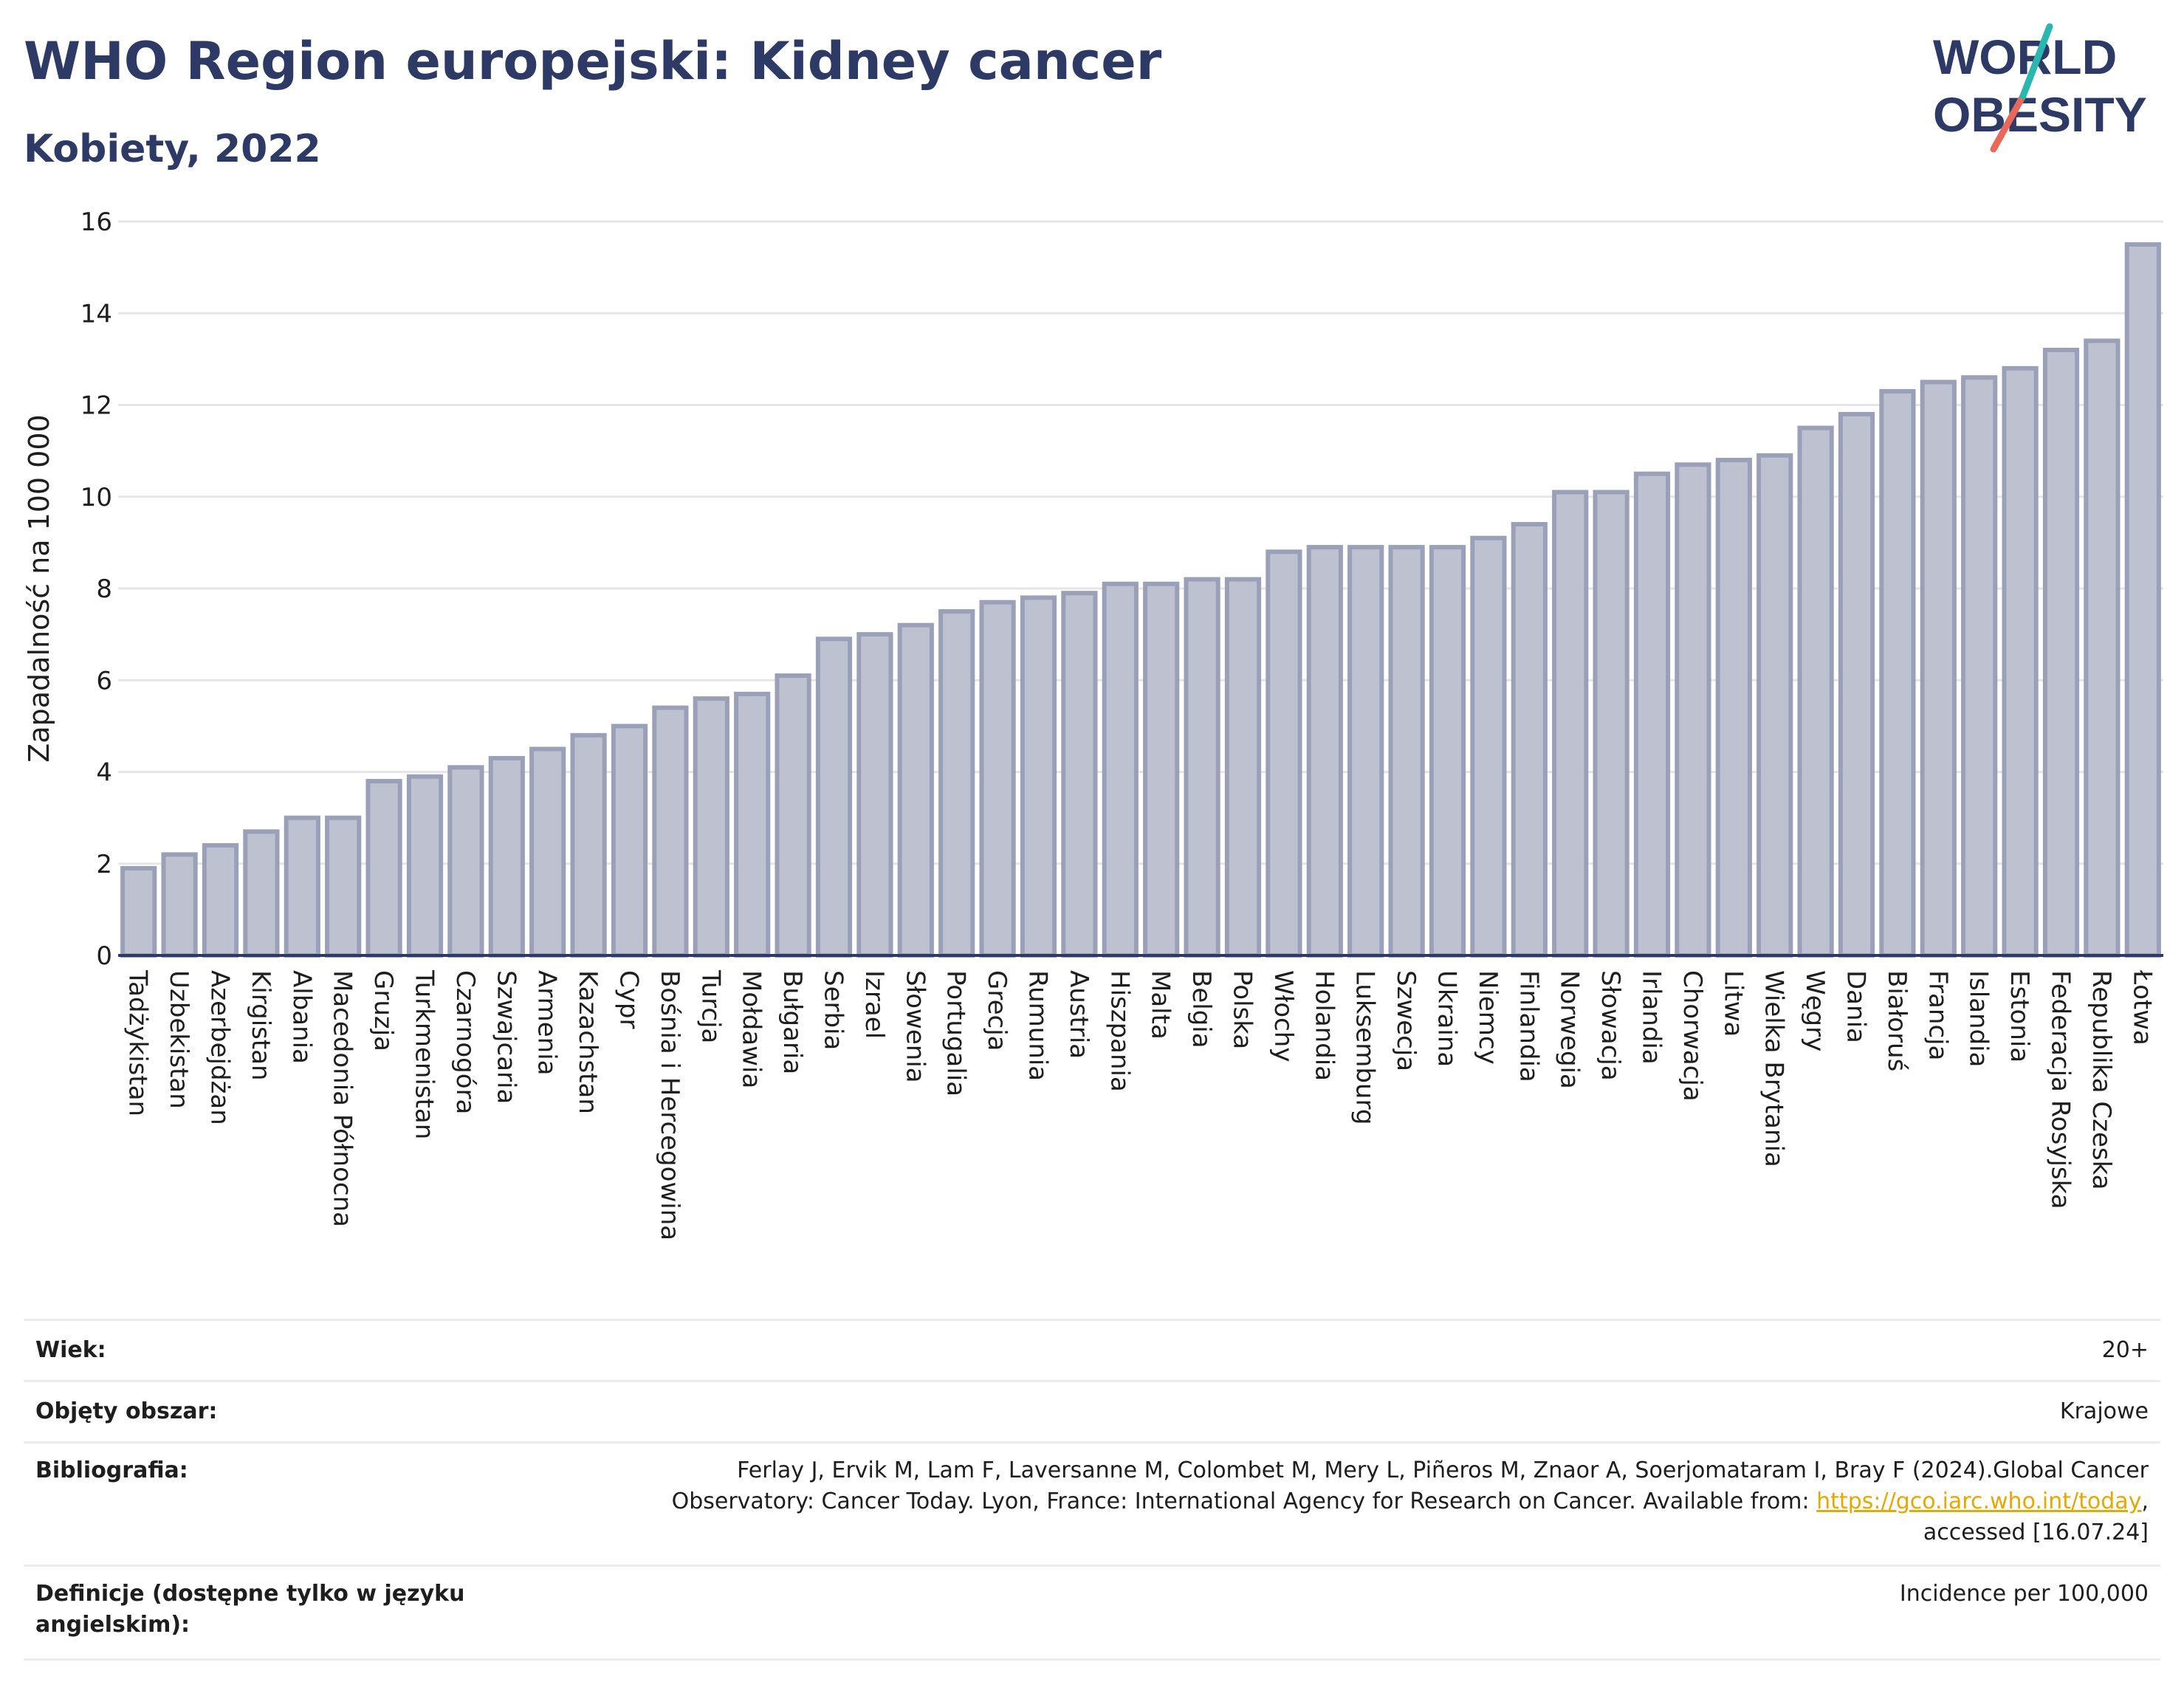 The height and width of the screenshot is (1696, 2184). Describe the element at coordinates (956, 1033) in the screenshot. I see `x-tick-label: Portugalia` at that location.